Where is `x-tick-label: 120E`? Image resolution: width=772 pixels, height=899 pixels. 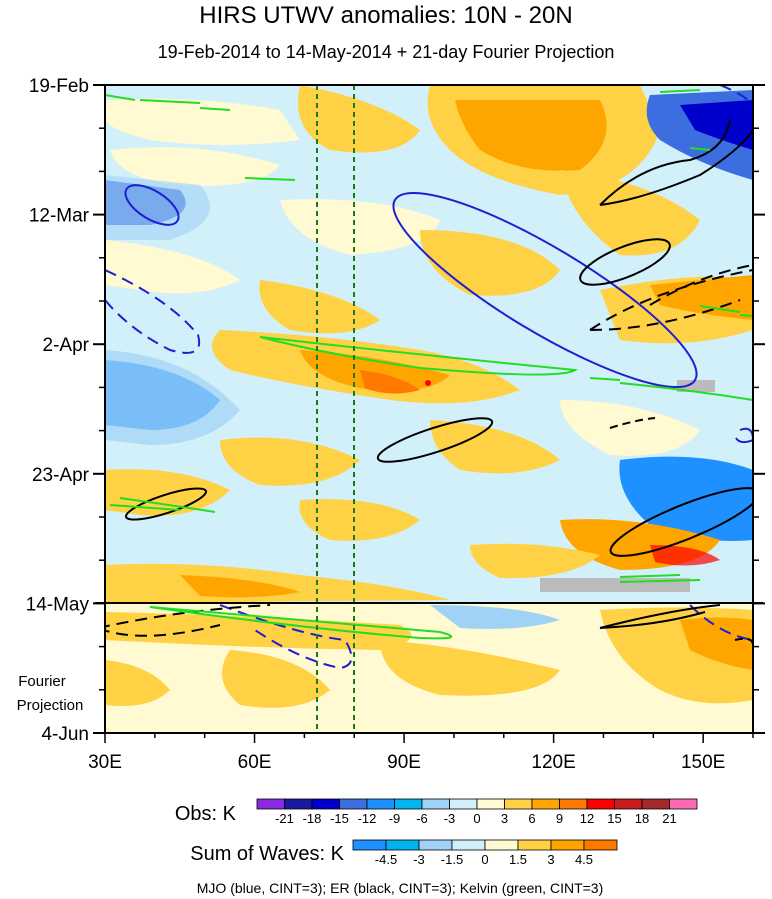 x-tick-label: 120E is located at coordinates (553, 762).